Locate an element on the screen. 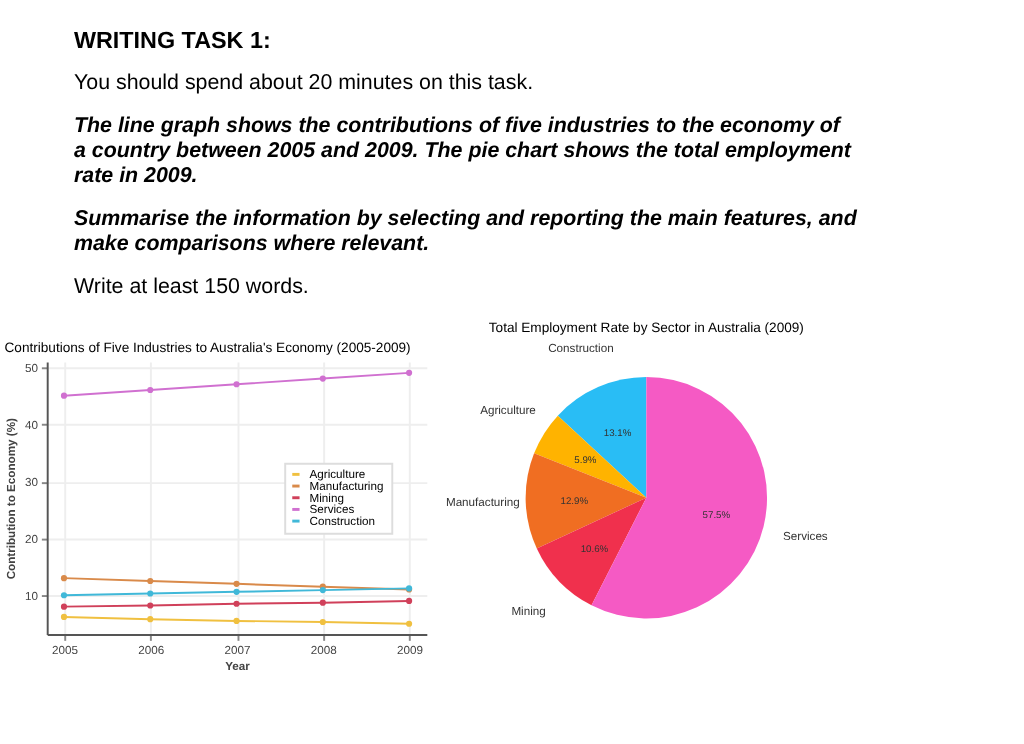 This screenshot has width=1024, height=744. text: You should spend about 20 minutes on this task. is located at coordinates (303, 82).